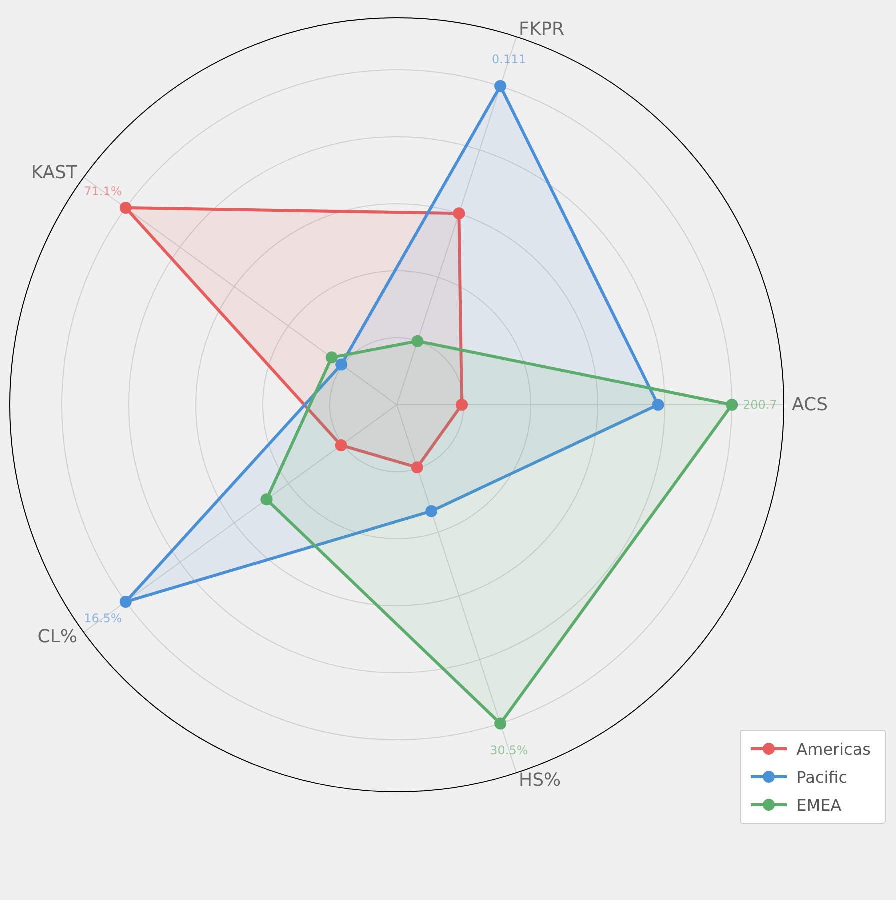  What do you see at coordinates (54, 173) in the screenshot?
I see `spoke-label: KAST` at bounding box center [54, 173].